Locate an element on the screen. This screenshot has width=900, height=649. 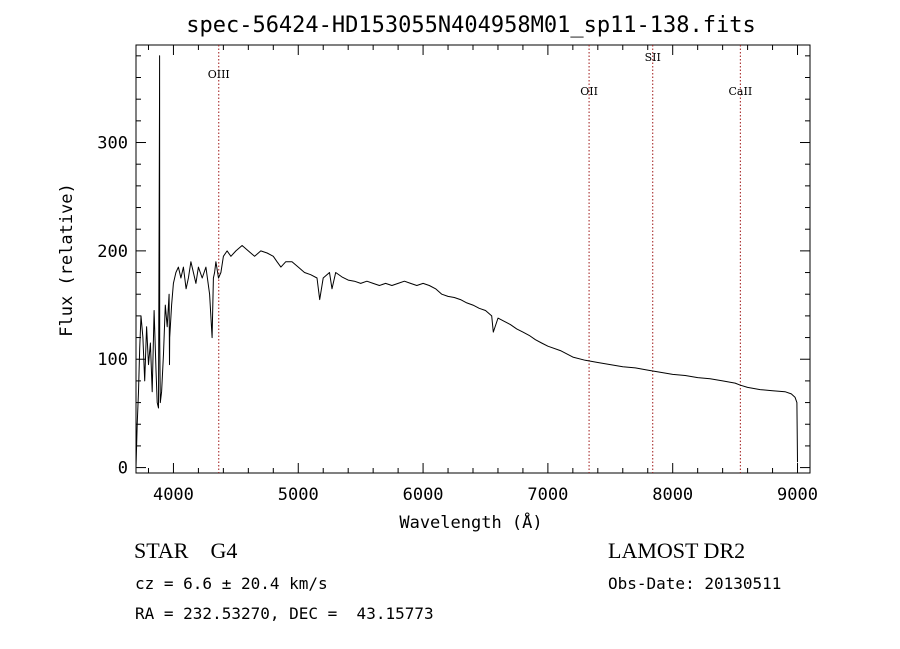
marker-label-caii: CaII is located at coordinates (741, 91).